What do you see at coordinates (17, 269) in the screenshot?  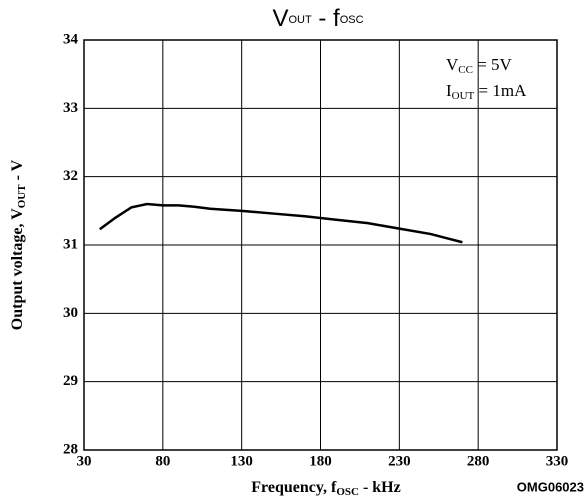 I see `text-part: Output voltage, V` at bounding box center [17, 269].